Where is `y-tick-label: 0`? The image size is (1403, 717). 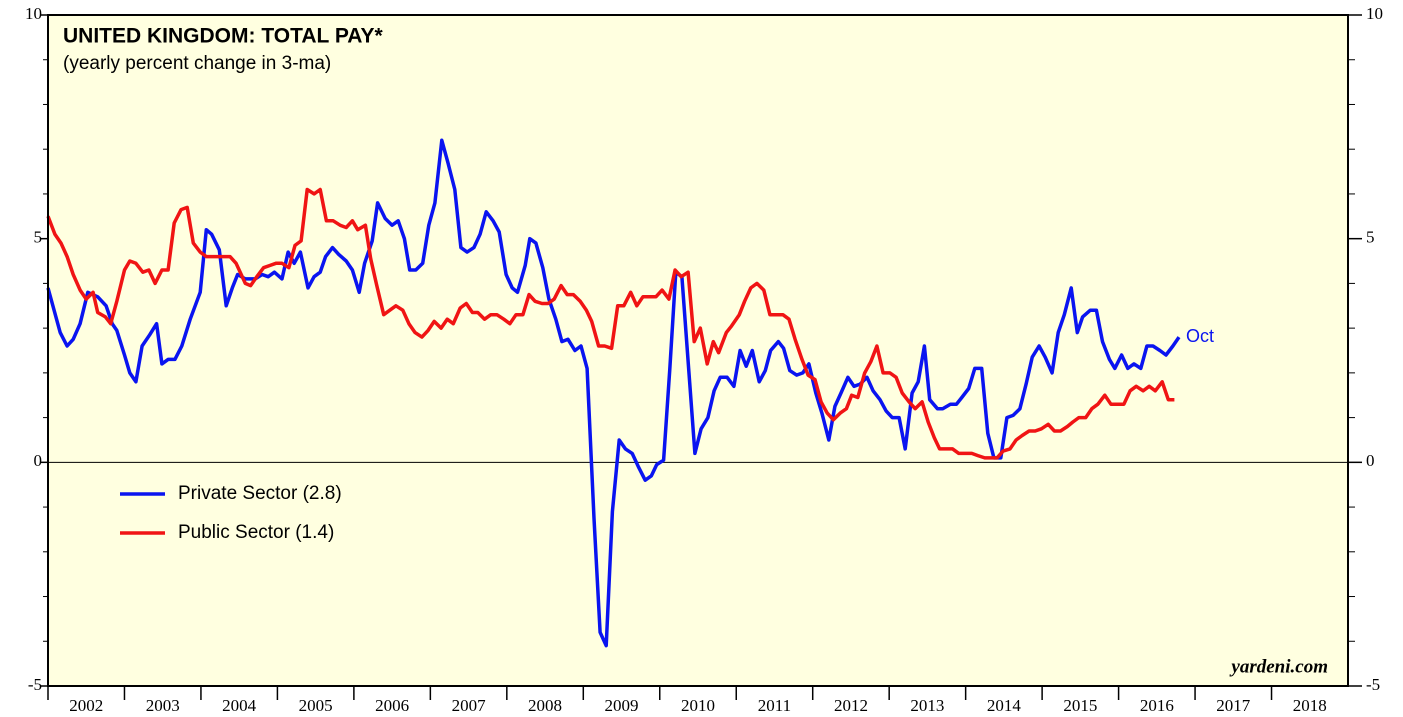 y-tick-label: 0 is located at coordinates (38, 460).